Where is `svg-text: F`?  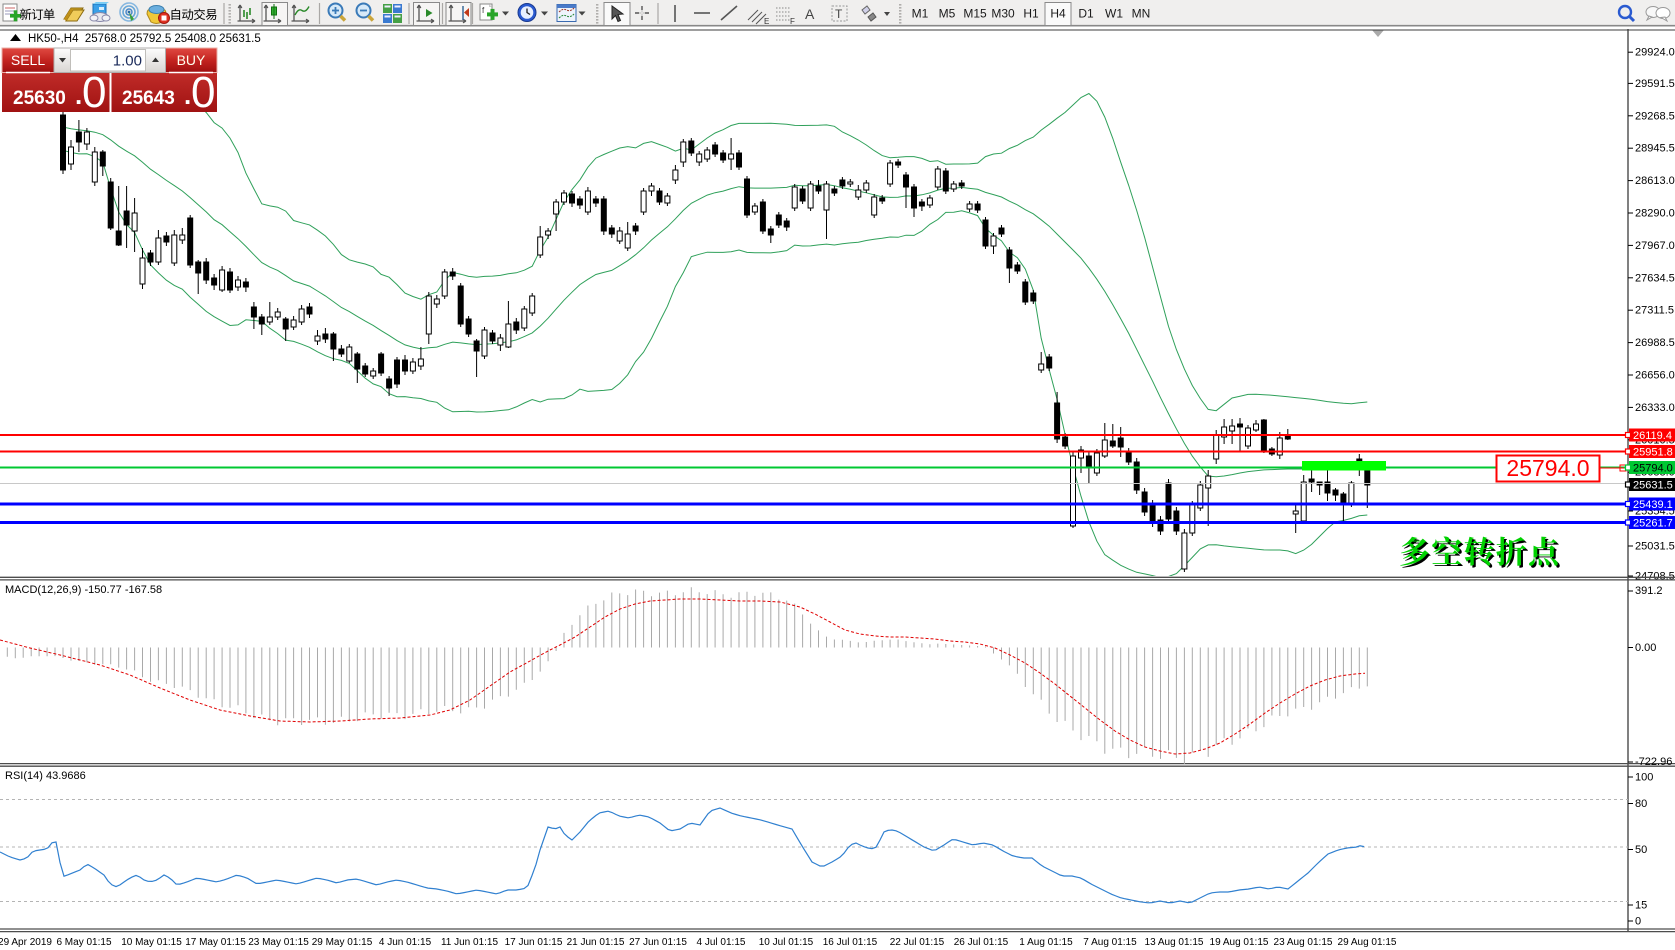 svg-text: F is located at coordinates (792, 21).